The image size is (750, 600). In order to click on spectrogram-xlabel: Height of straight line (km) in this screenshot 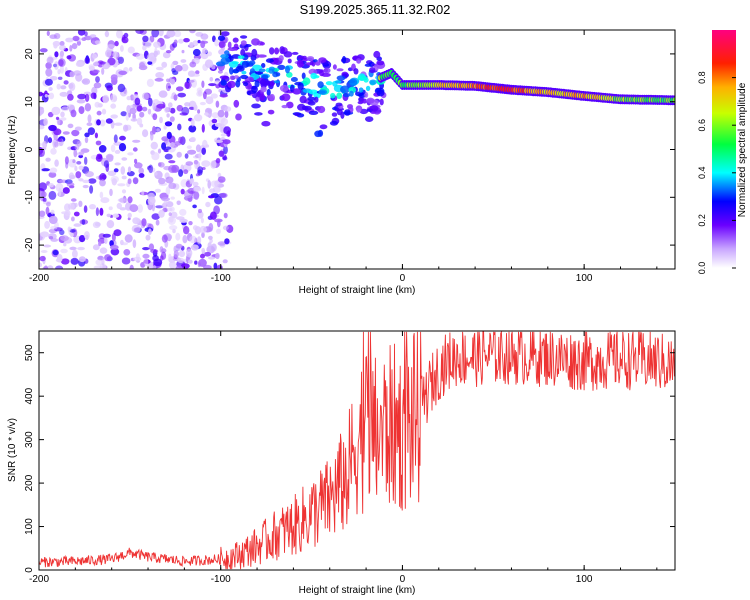, I will do `click(357, 290)`.